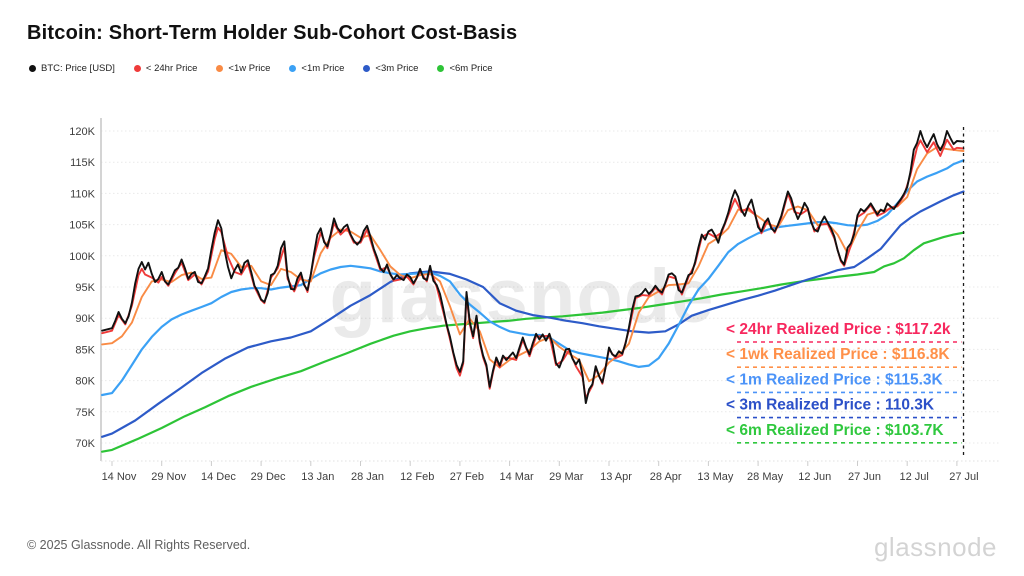 This screenshot has height=576, width=1024. Describe the element at coordinates (83, 163) in the screenshot. I see `y-axis-label-115K: 115K` at that location.